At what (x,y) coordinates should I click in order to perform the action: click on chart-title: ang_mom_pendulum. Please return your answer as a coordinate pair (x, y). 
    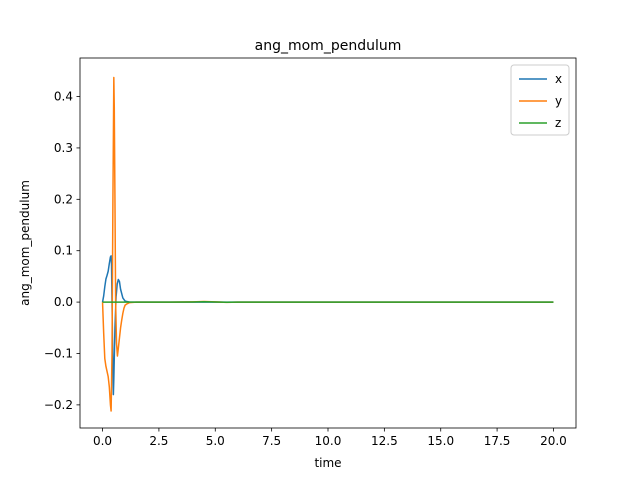
    Looking at the image, I should click on (328, 46).